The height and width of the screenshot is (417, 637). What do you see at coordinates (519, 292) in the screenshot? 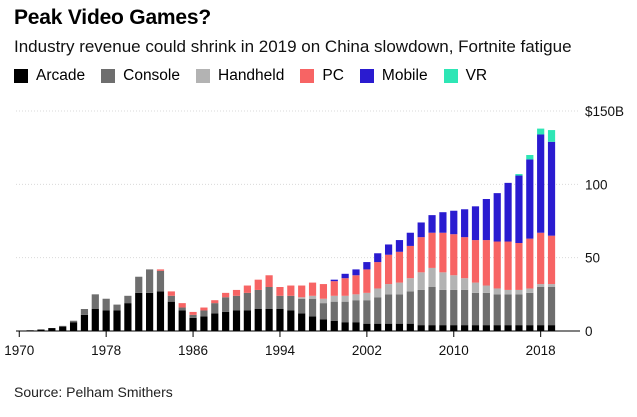
I see `bar-handheld-2016` at bounding box center [519, 292].